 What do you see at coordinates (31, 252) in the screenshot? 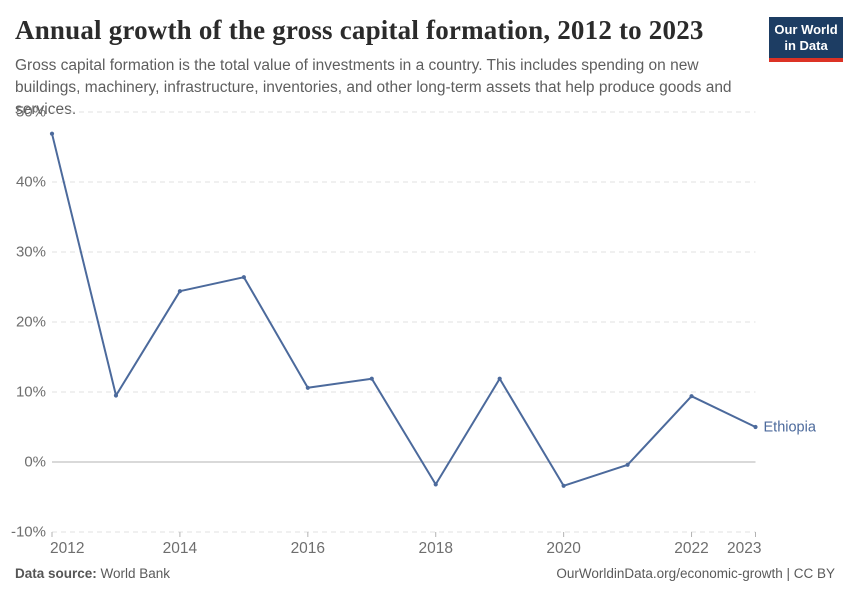
I see `y-axis-label: 30%` at bounding box center [31, 252].